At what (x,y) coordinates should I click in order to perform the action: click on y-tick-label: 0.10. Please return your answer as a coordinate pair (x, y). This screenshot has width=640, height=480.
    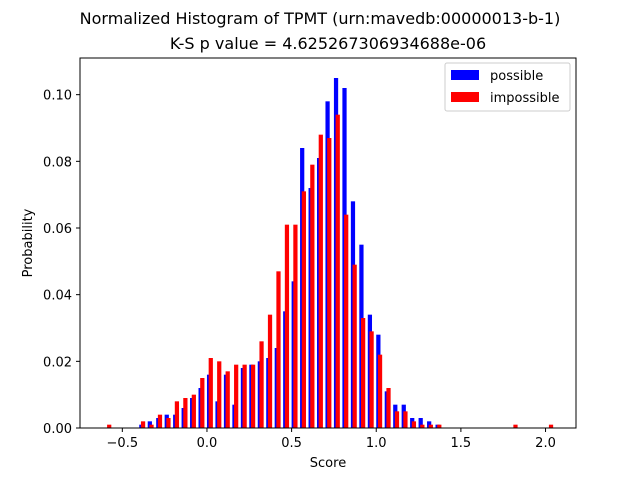
    Looking at the image, I should click on (57, 96).